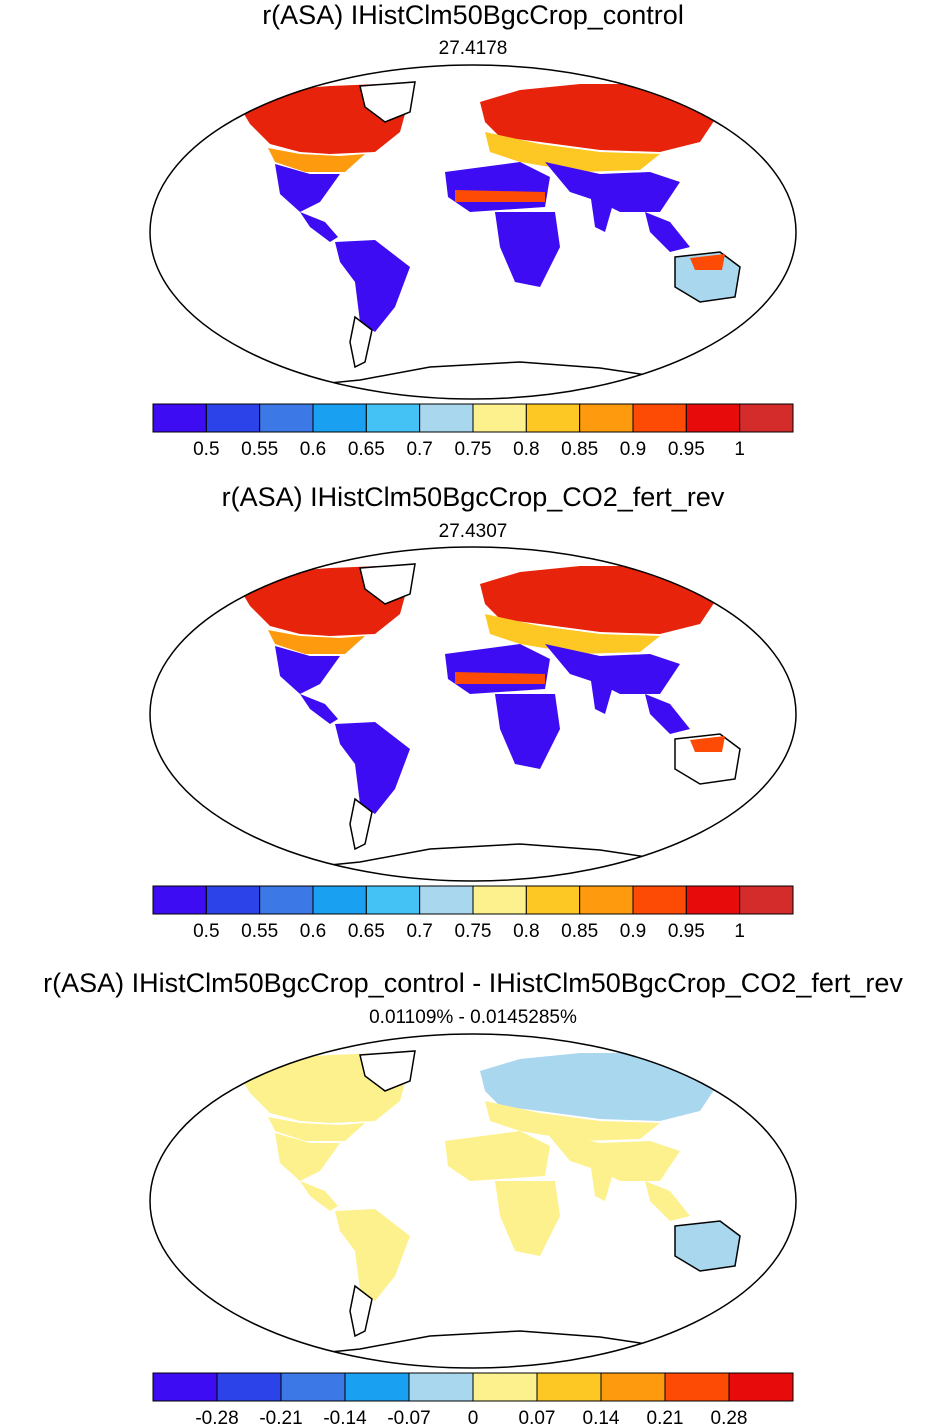 The width and height of the screenshot is (946, 1424). What do you see at coordinates (537, 1416) in the screenshot?
I see `colorbar-tick-label: 0.07` at bounding box center [537, 1416].